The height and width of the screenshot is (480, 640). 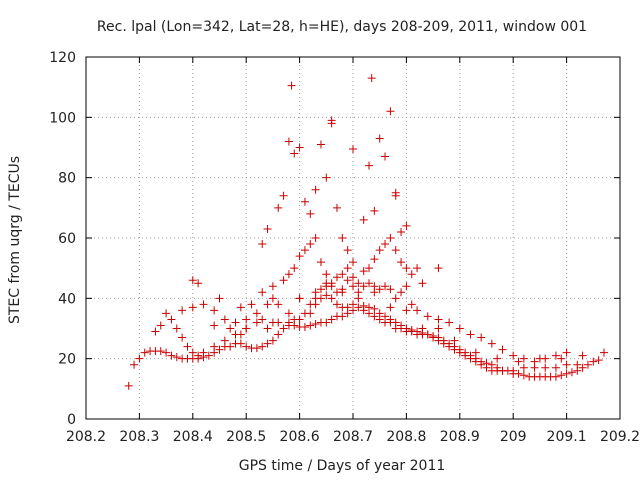 I want to click on y-tick-label: 0, so click(x=71, y=420).